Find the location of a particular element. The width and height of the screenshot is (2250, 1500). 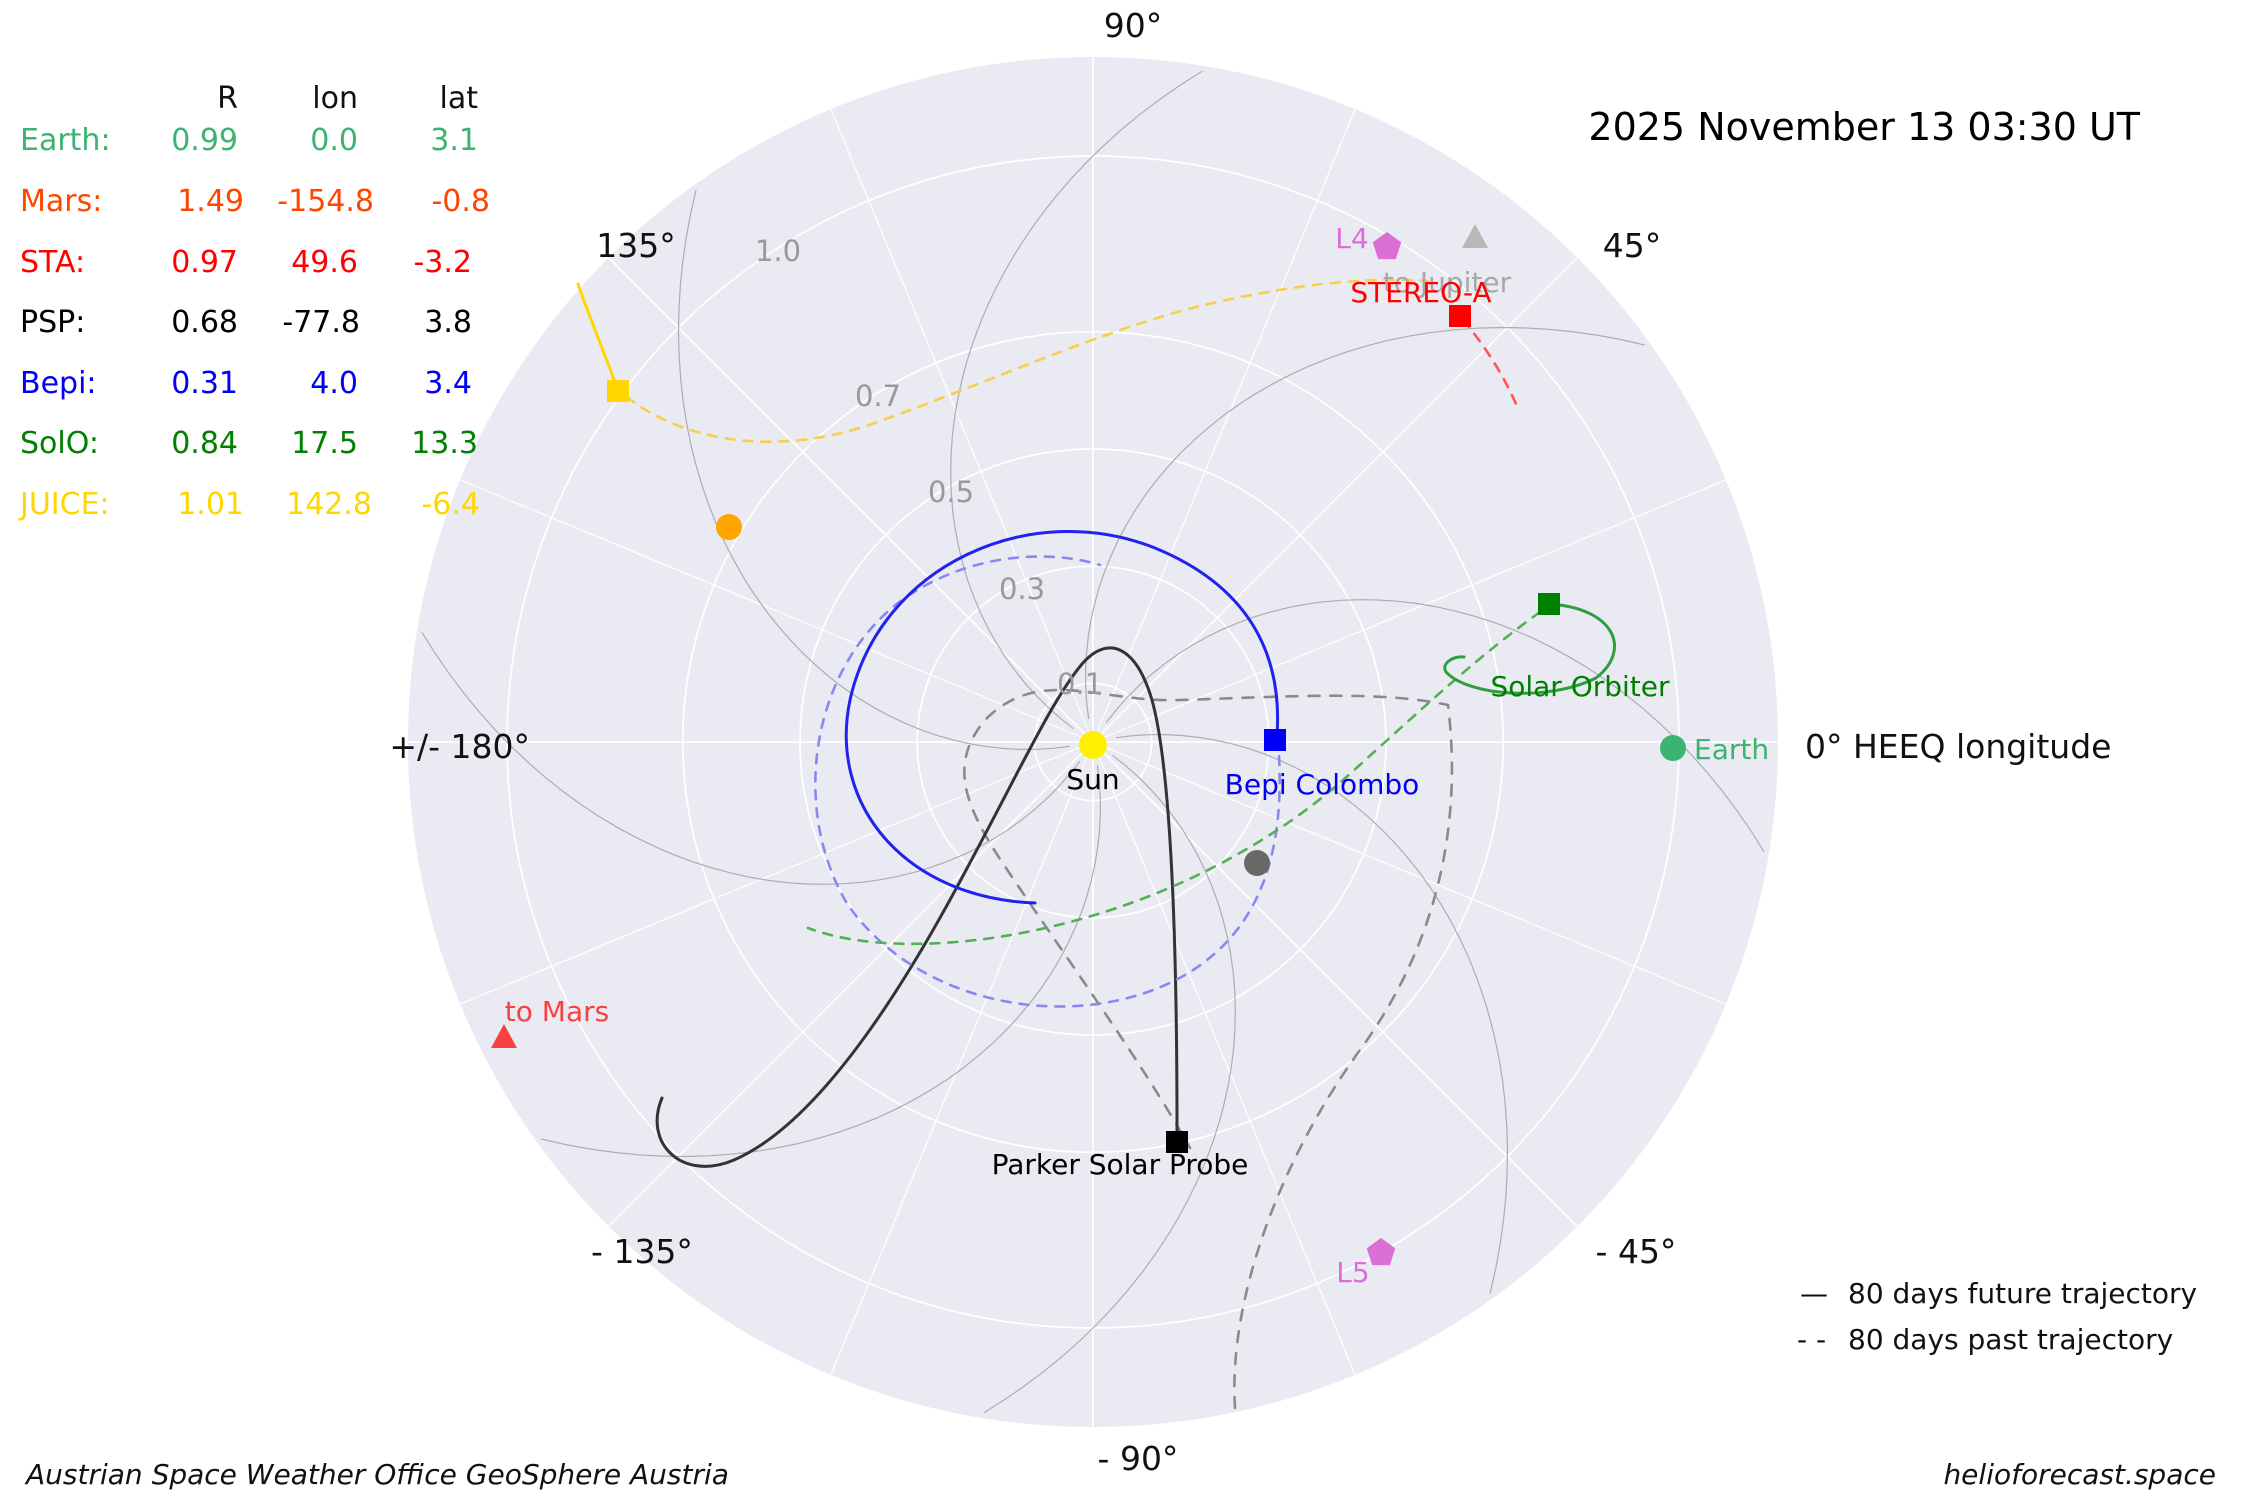

bepi-label: Bepi Colombo is located at coordinates (1322, 784).